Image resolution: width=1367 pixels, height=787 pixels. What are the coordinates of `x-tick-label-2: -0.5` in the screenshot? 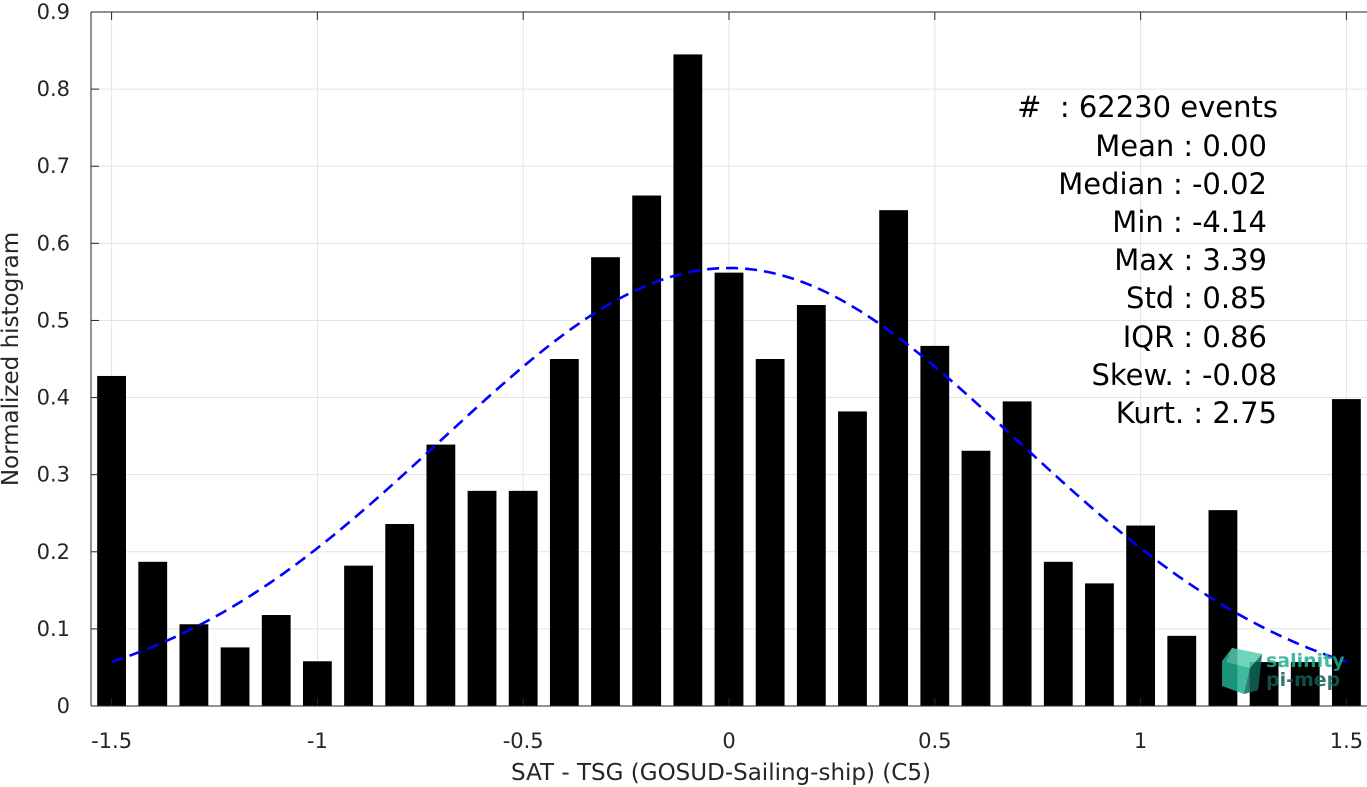 It's located at (523, 741).